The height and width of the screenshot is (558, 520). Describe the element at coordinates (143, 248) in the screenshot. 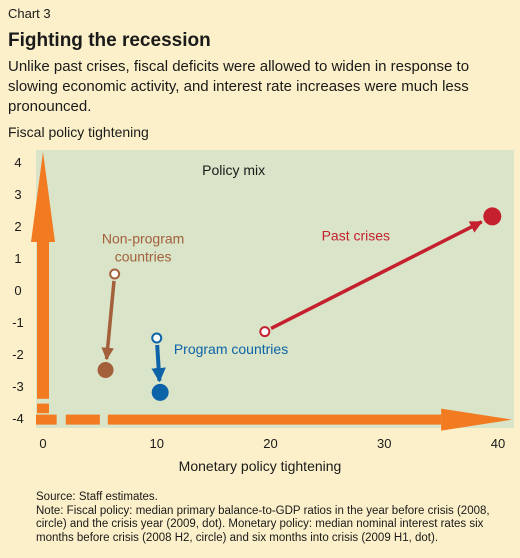

I see `non-program-label: Non-program countries` at that location.